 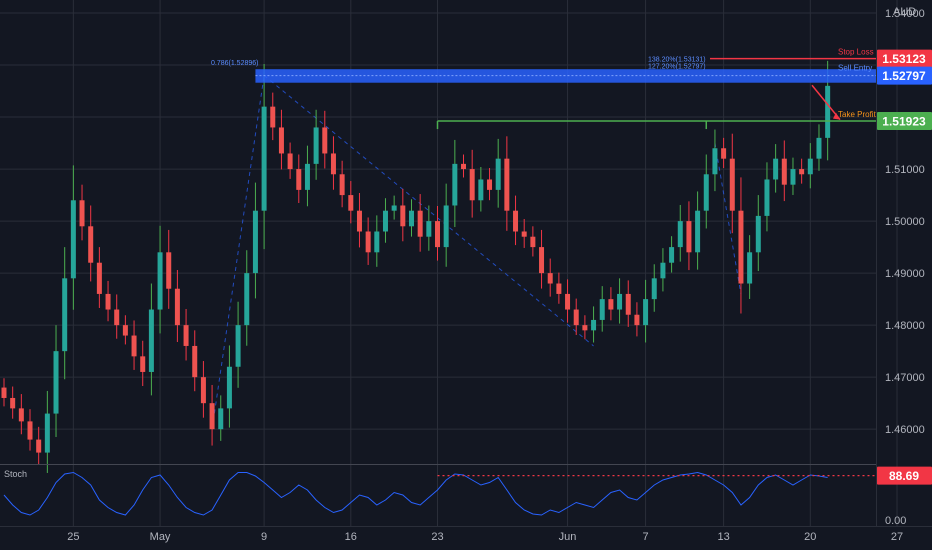 I want to click on stoch-value-box, so click(x=904, y=475).